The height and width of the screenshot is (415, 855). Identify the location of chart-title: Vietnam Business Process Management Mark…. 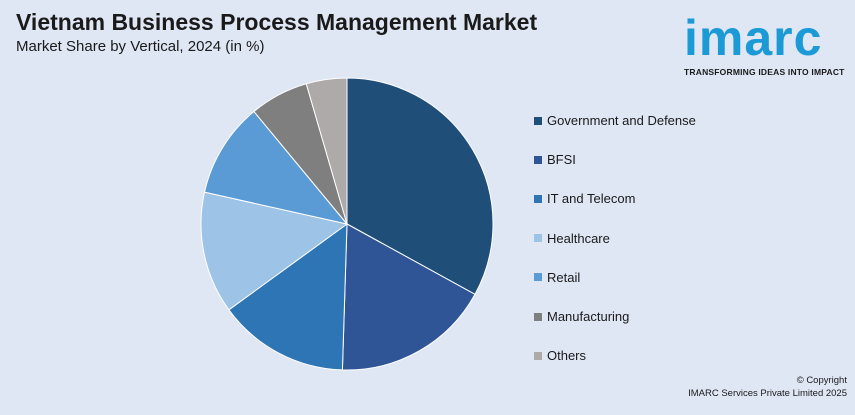
(277, 22).